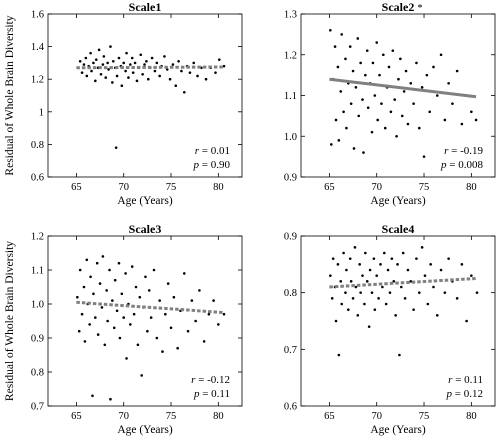 The image size is (500, 439). I want to click on y-tick-label: 0.6, so click(290, 407).